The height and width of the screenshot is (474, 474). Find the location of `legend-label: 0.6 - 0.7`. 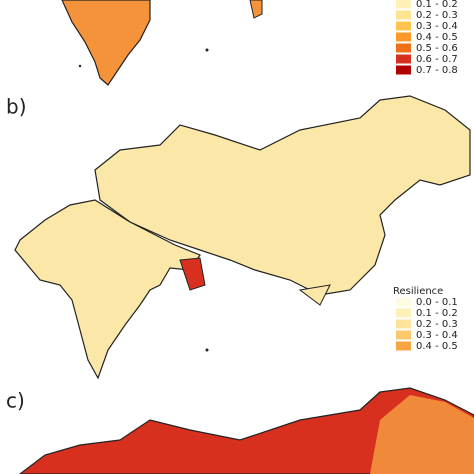

legend-label: 0.6 - 0.7 is located at coordinates (437, 59).